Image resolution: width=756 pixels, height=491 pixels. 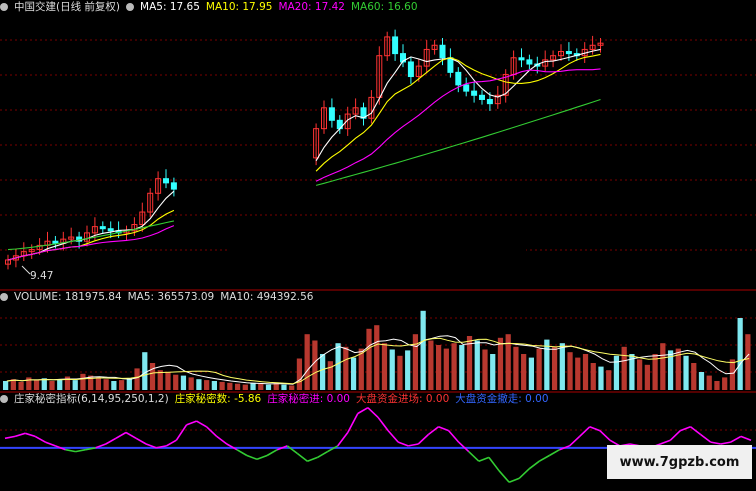 I want to click on low-price-arrow, so click(x=26, y=270).